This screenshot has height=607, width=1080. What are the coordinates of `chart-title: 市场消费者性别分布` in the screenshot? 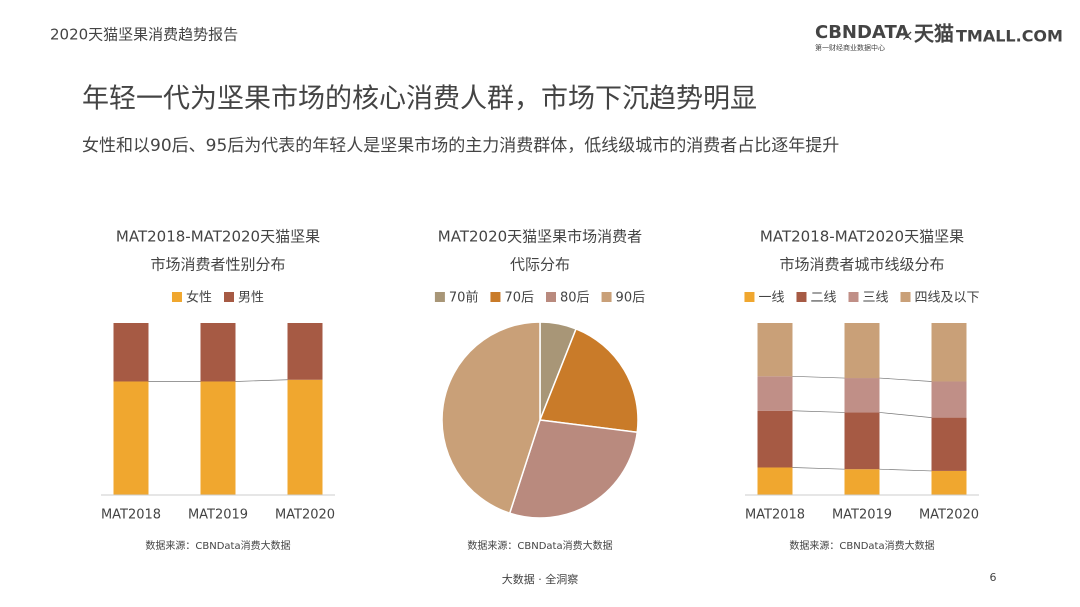 It's located at (217, 265).